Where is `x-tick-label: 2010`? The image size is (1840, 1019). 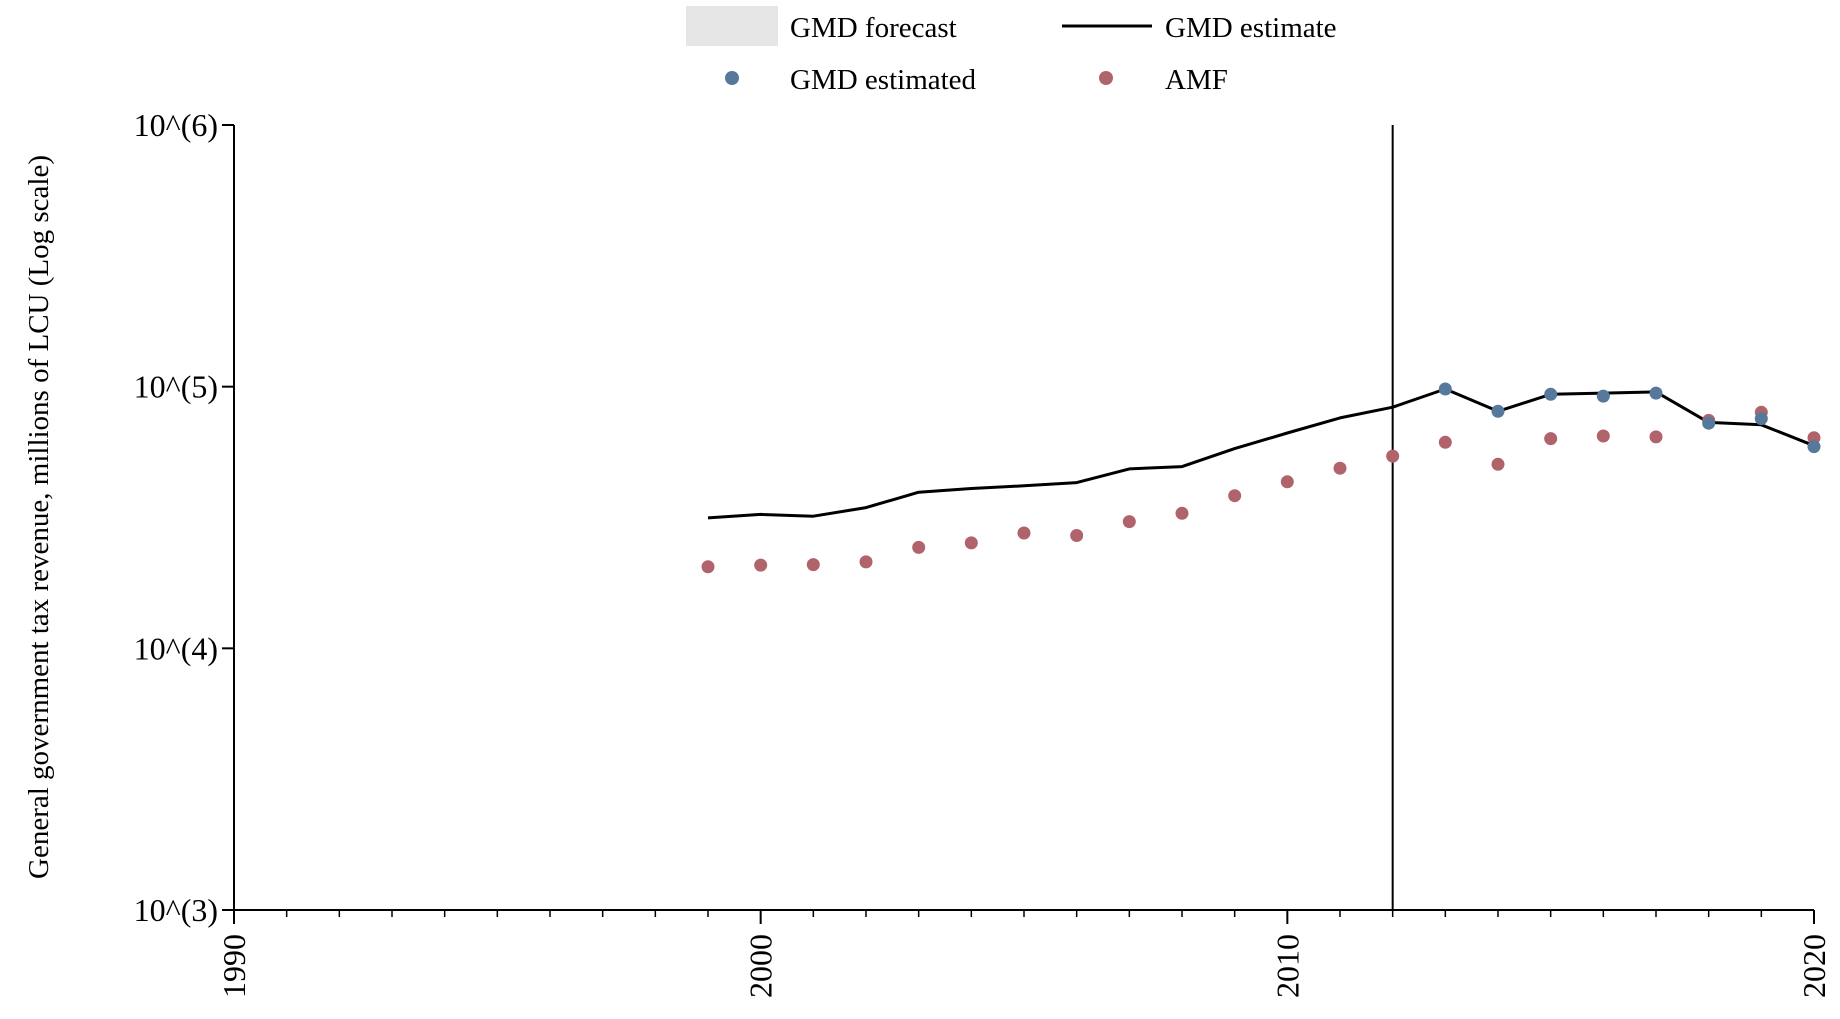 x-tick-label: 2010 is located at coordinates (1287, 966).